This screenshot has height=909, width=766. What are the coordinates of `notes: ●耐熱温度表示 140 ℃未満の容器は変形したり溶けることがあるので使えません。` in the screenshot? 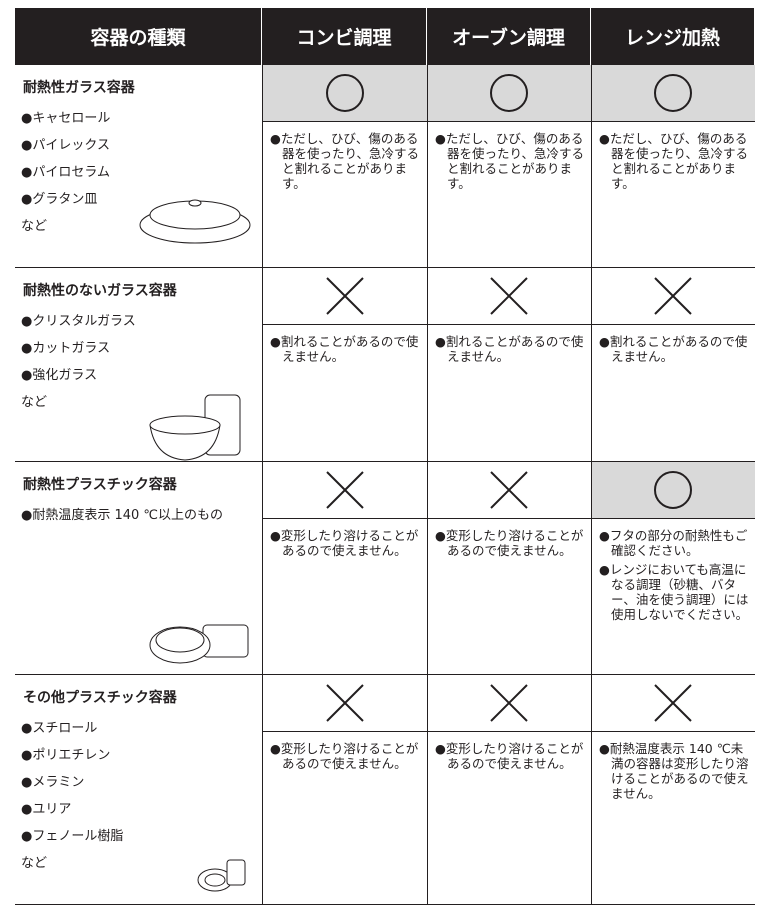 It's located at (674, 773).